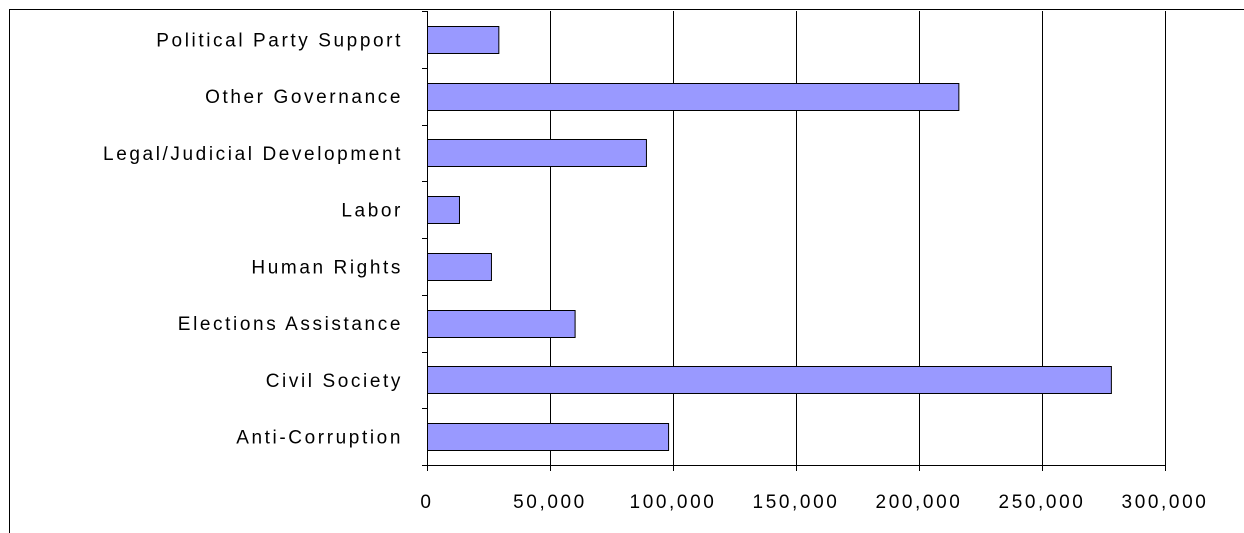 The image size is (1244, 533). What do you see at coordinates (673, 502) in the screenshot?
I see `x-tick-label-2: 100,000` at bounding box center [673, 502].